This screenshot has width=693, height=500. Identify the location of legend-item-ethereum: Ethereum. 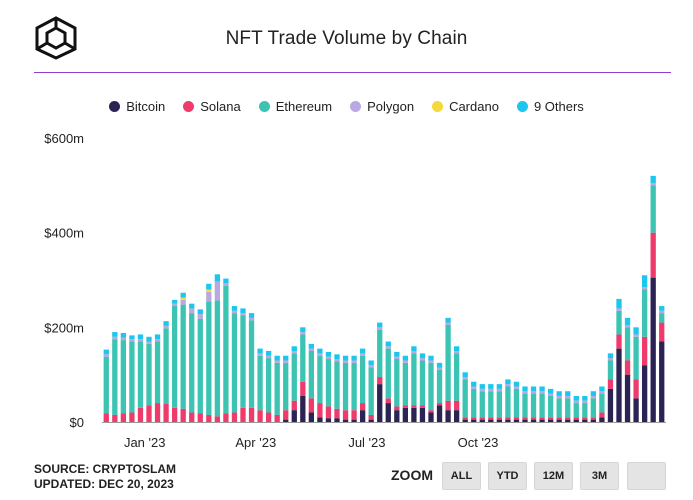
(295, 106).